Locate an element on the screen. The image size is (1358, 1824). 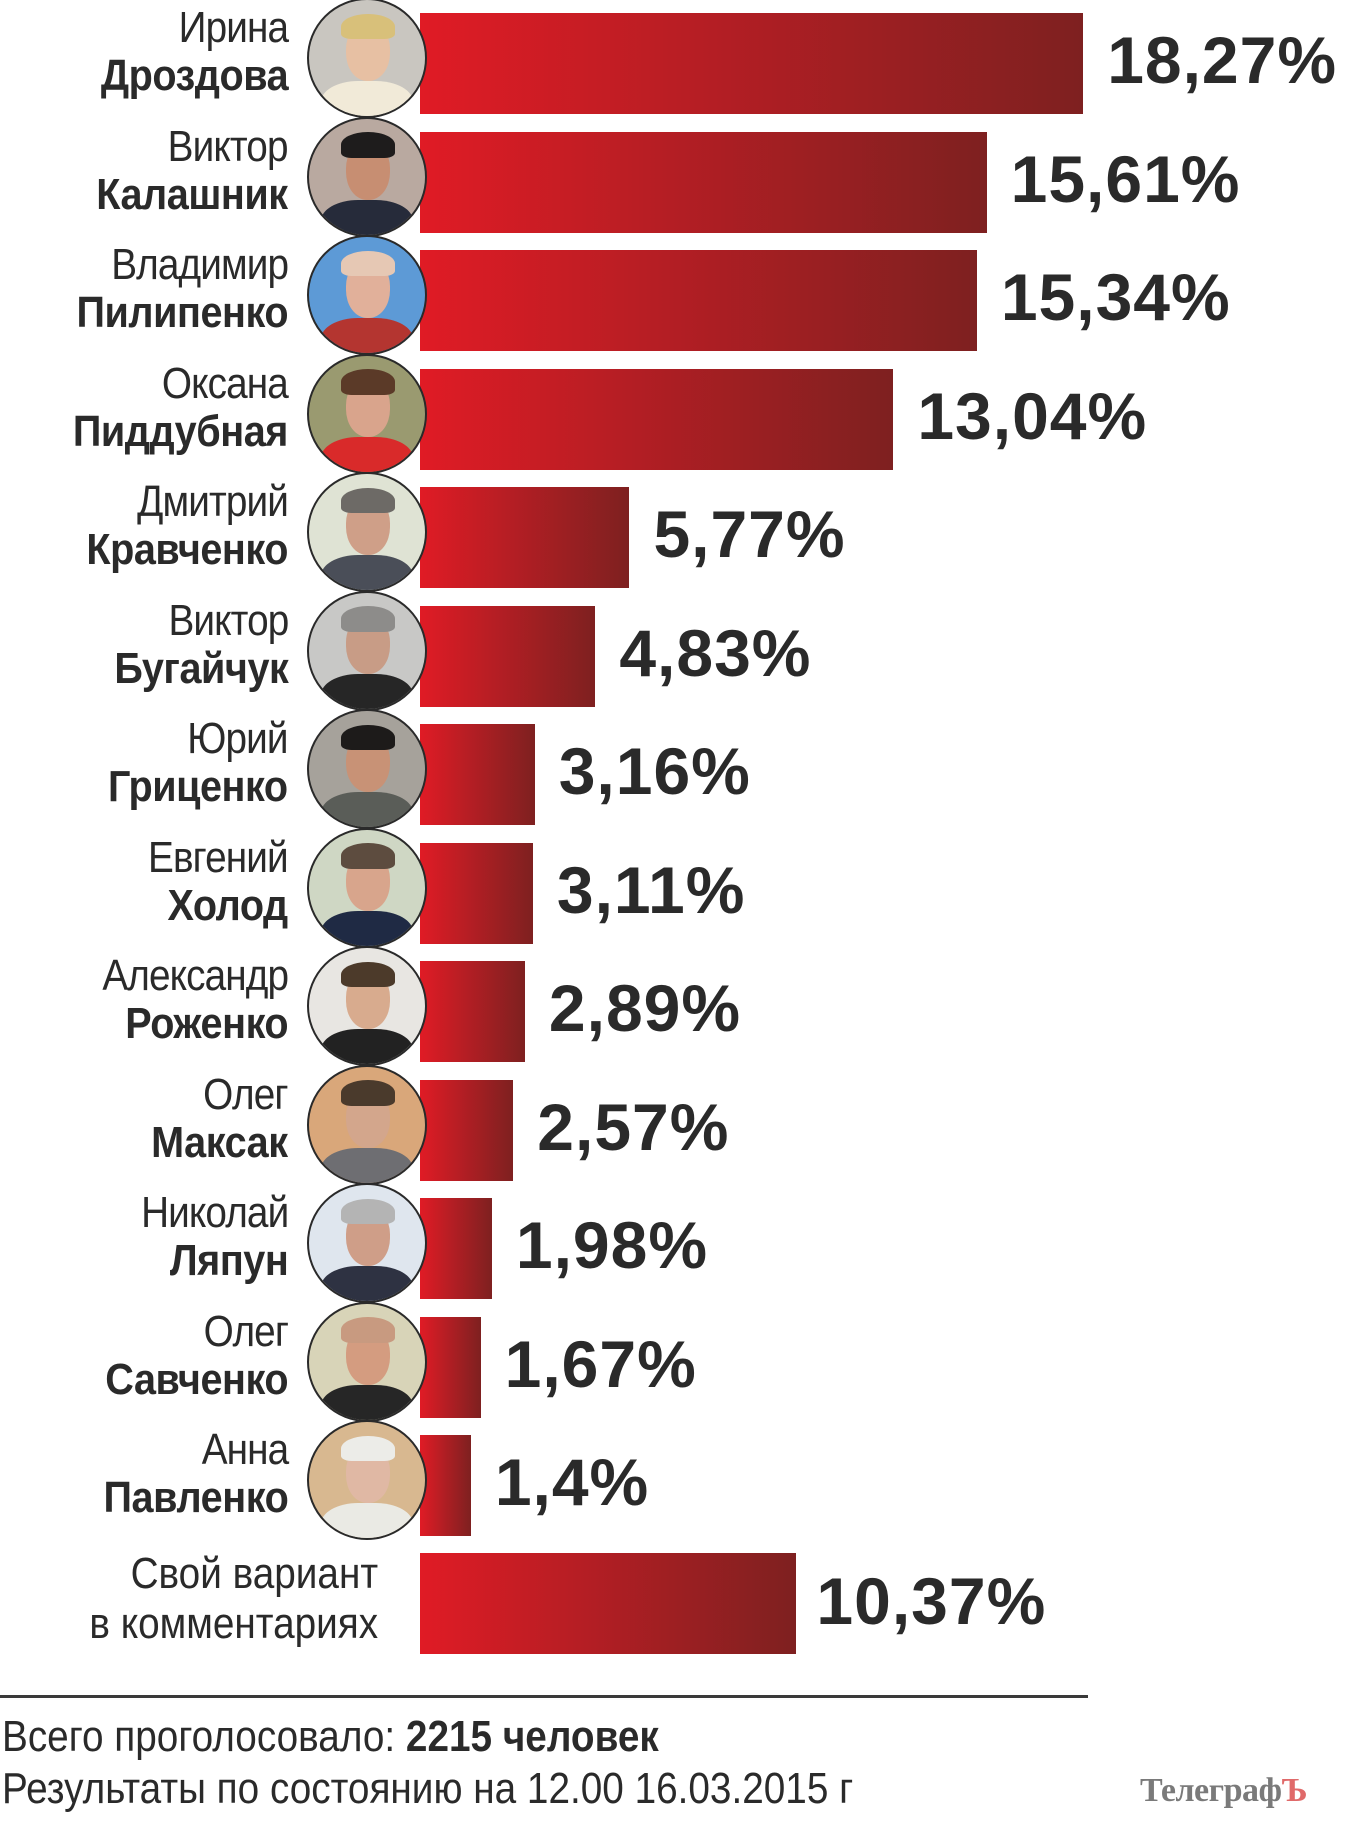
other-option-label: Свой вариант в комментариях is located at coordinates (214, 1599).